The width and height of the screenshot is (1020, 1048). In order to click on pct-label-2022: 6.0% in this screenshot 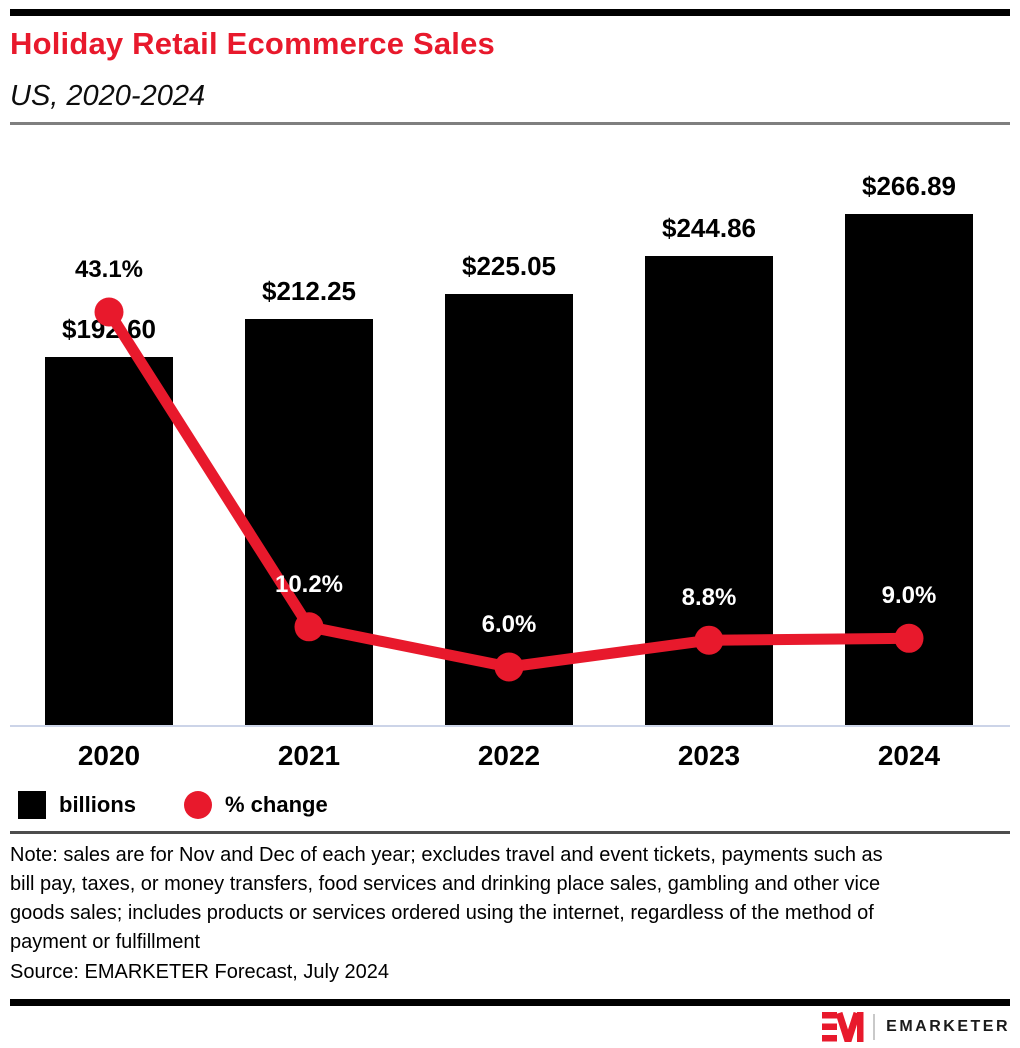, I will do `click(509, 624)`.